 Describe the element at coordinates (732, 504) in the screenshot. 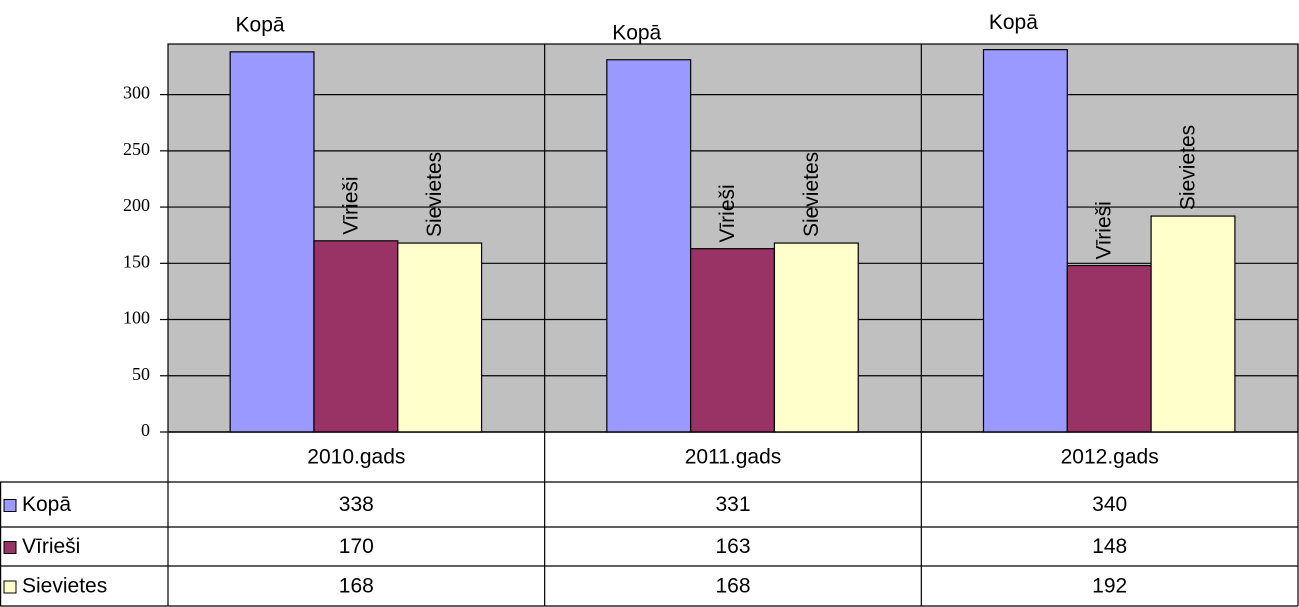

I see `table-value: 331` at that location.